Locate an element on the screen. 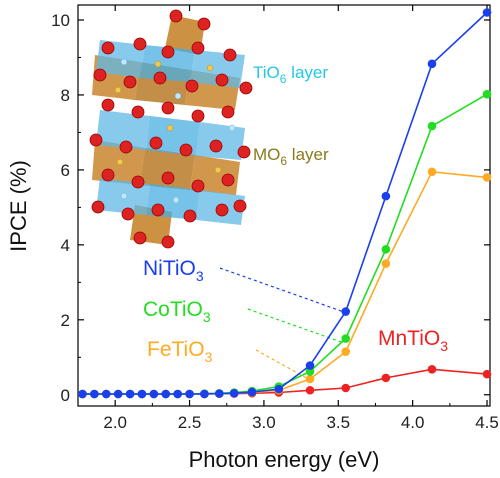 The height and width of the screenshot is (478, 500). mnti-label: MnTiO3 is located at coordinates (413, 340).